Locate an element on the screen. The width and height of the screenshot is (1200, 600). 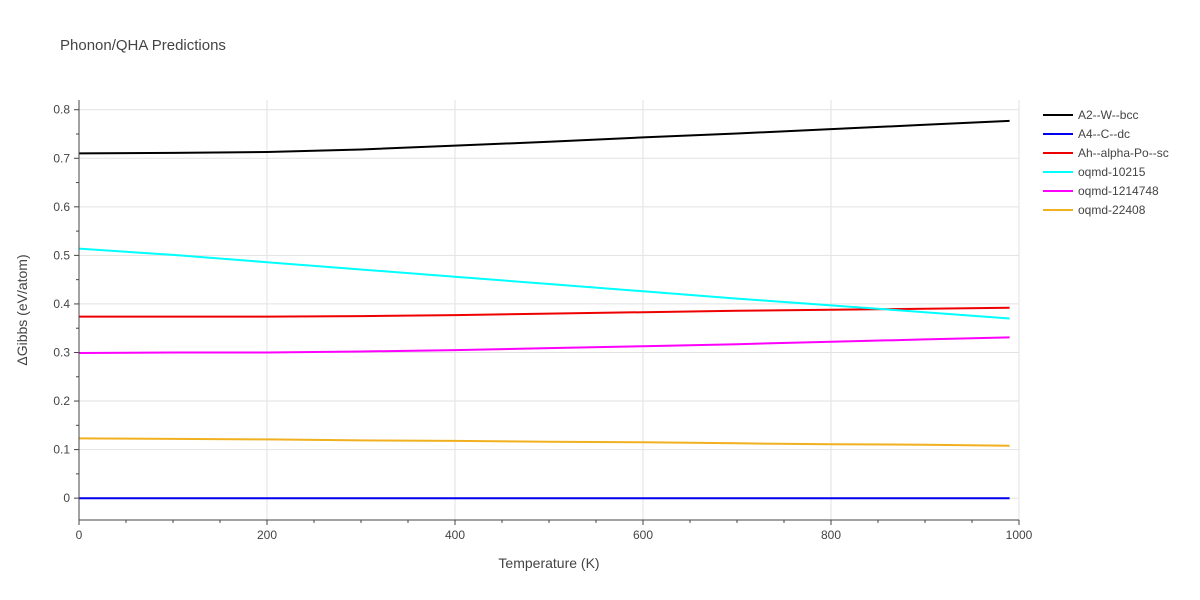
legend-label: oqmd-22408 is located at coordinates (1112, 210).